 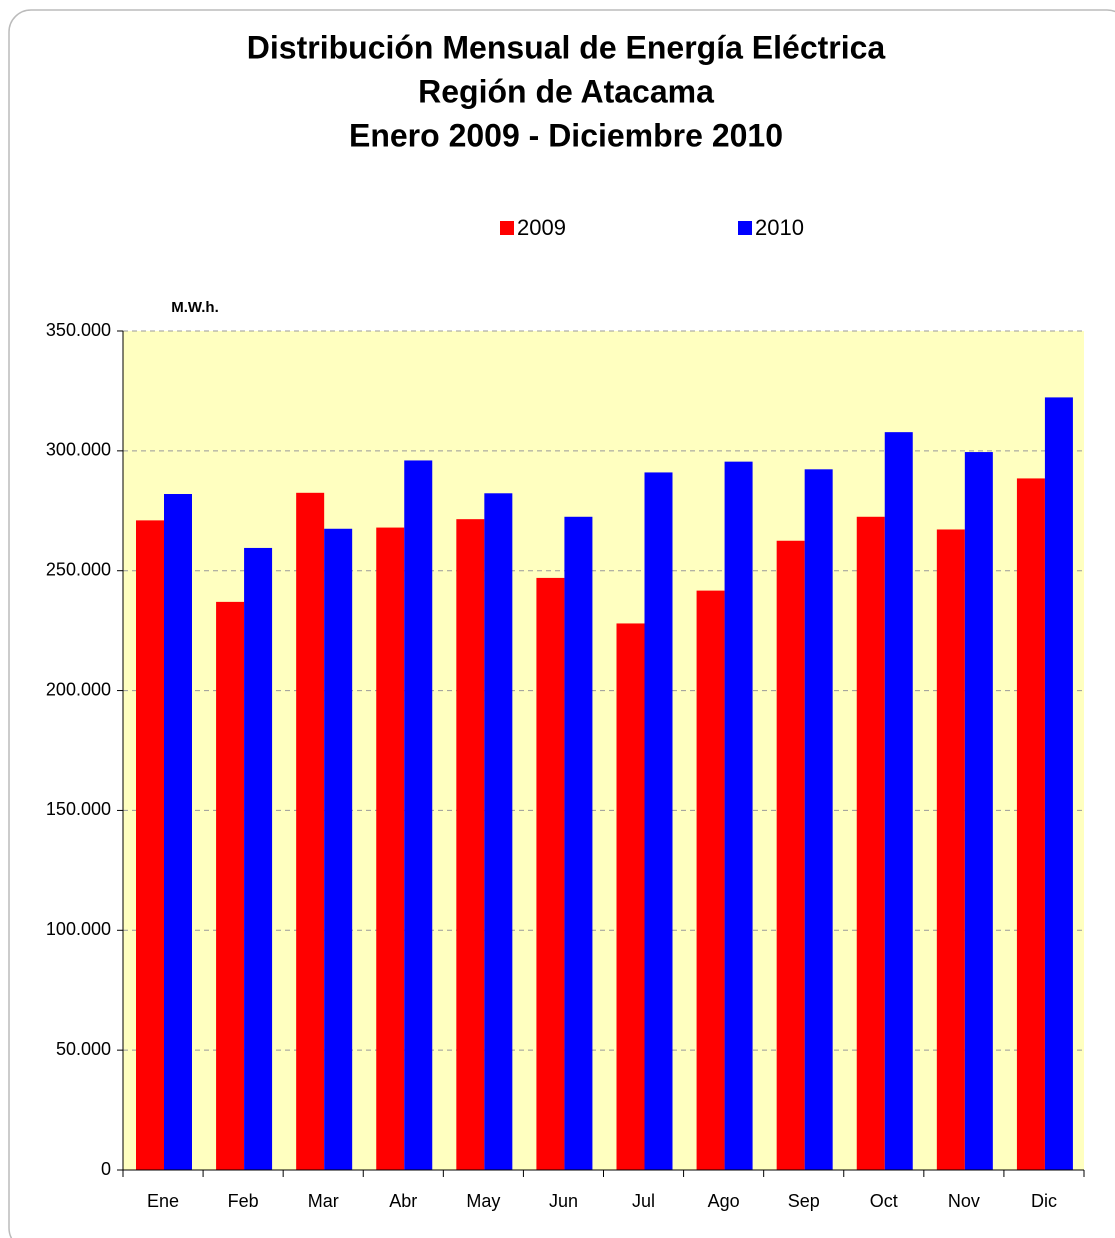 I want to click on x-tick-label: Jun, so click(x=563, y=1201).